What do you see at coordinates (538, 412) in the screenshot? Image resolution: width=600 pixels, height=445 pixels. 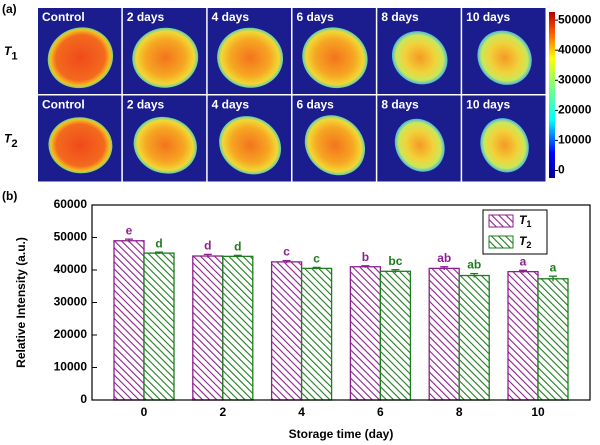 I see `x-tick-label: 10` at bounding box center [538, 412].